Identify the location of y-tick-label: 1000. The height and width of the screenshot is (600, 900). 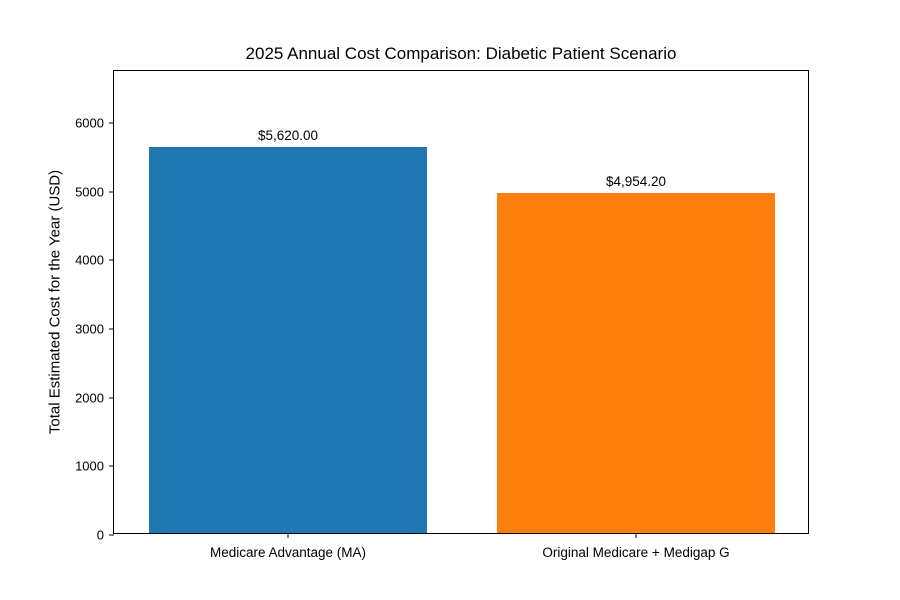
(89, 466).